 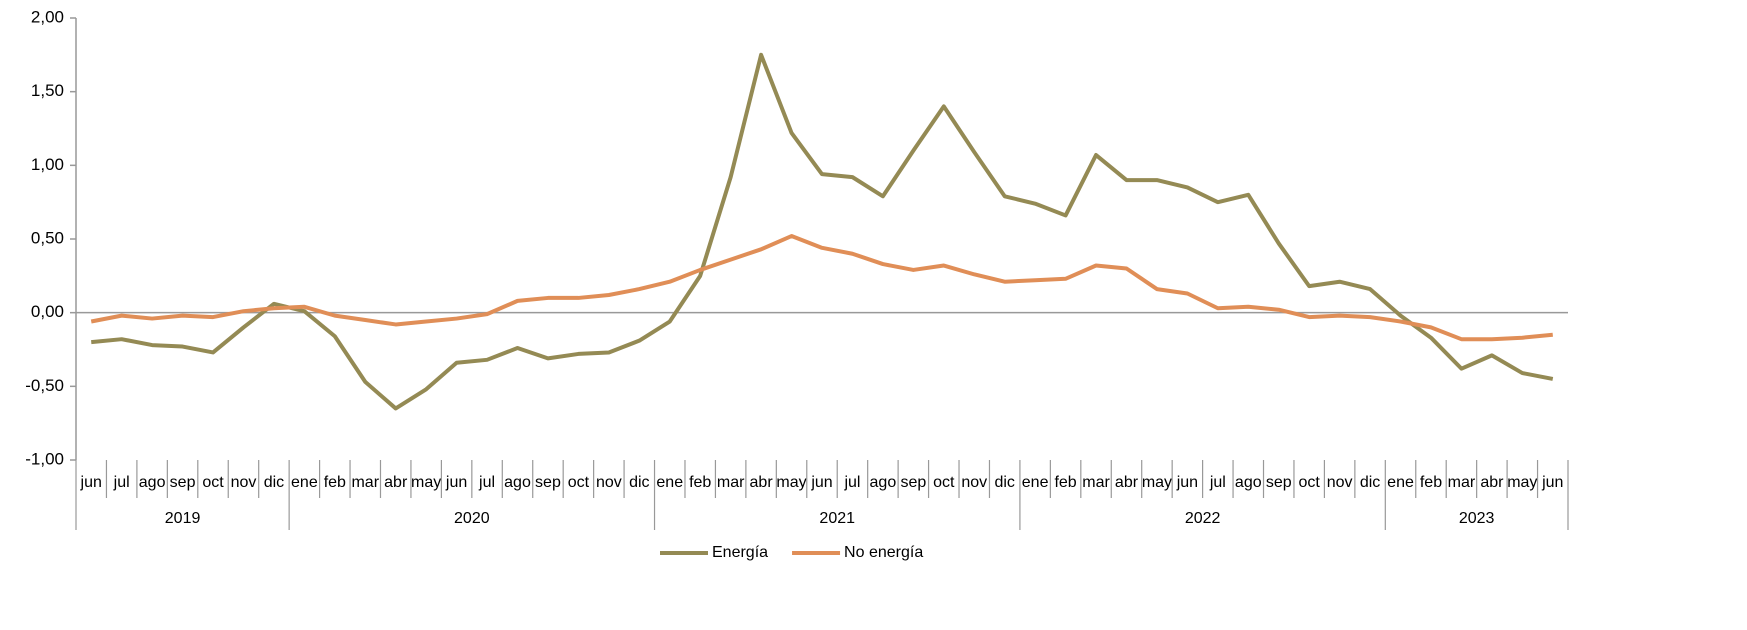 I want to click on y-tick-label: 2,00, so click(x=47, y=16).